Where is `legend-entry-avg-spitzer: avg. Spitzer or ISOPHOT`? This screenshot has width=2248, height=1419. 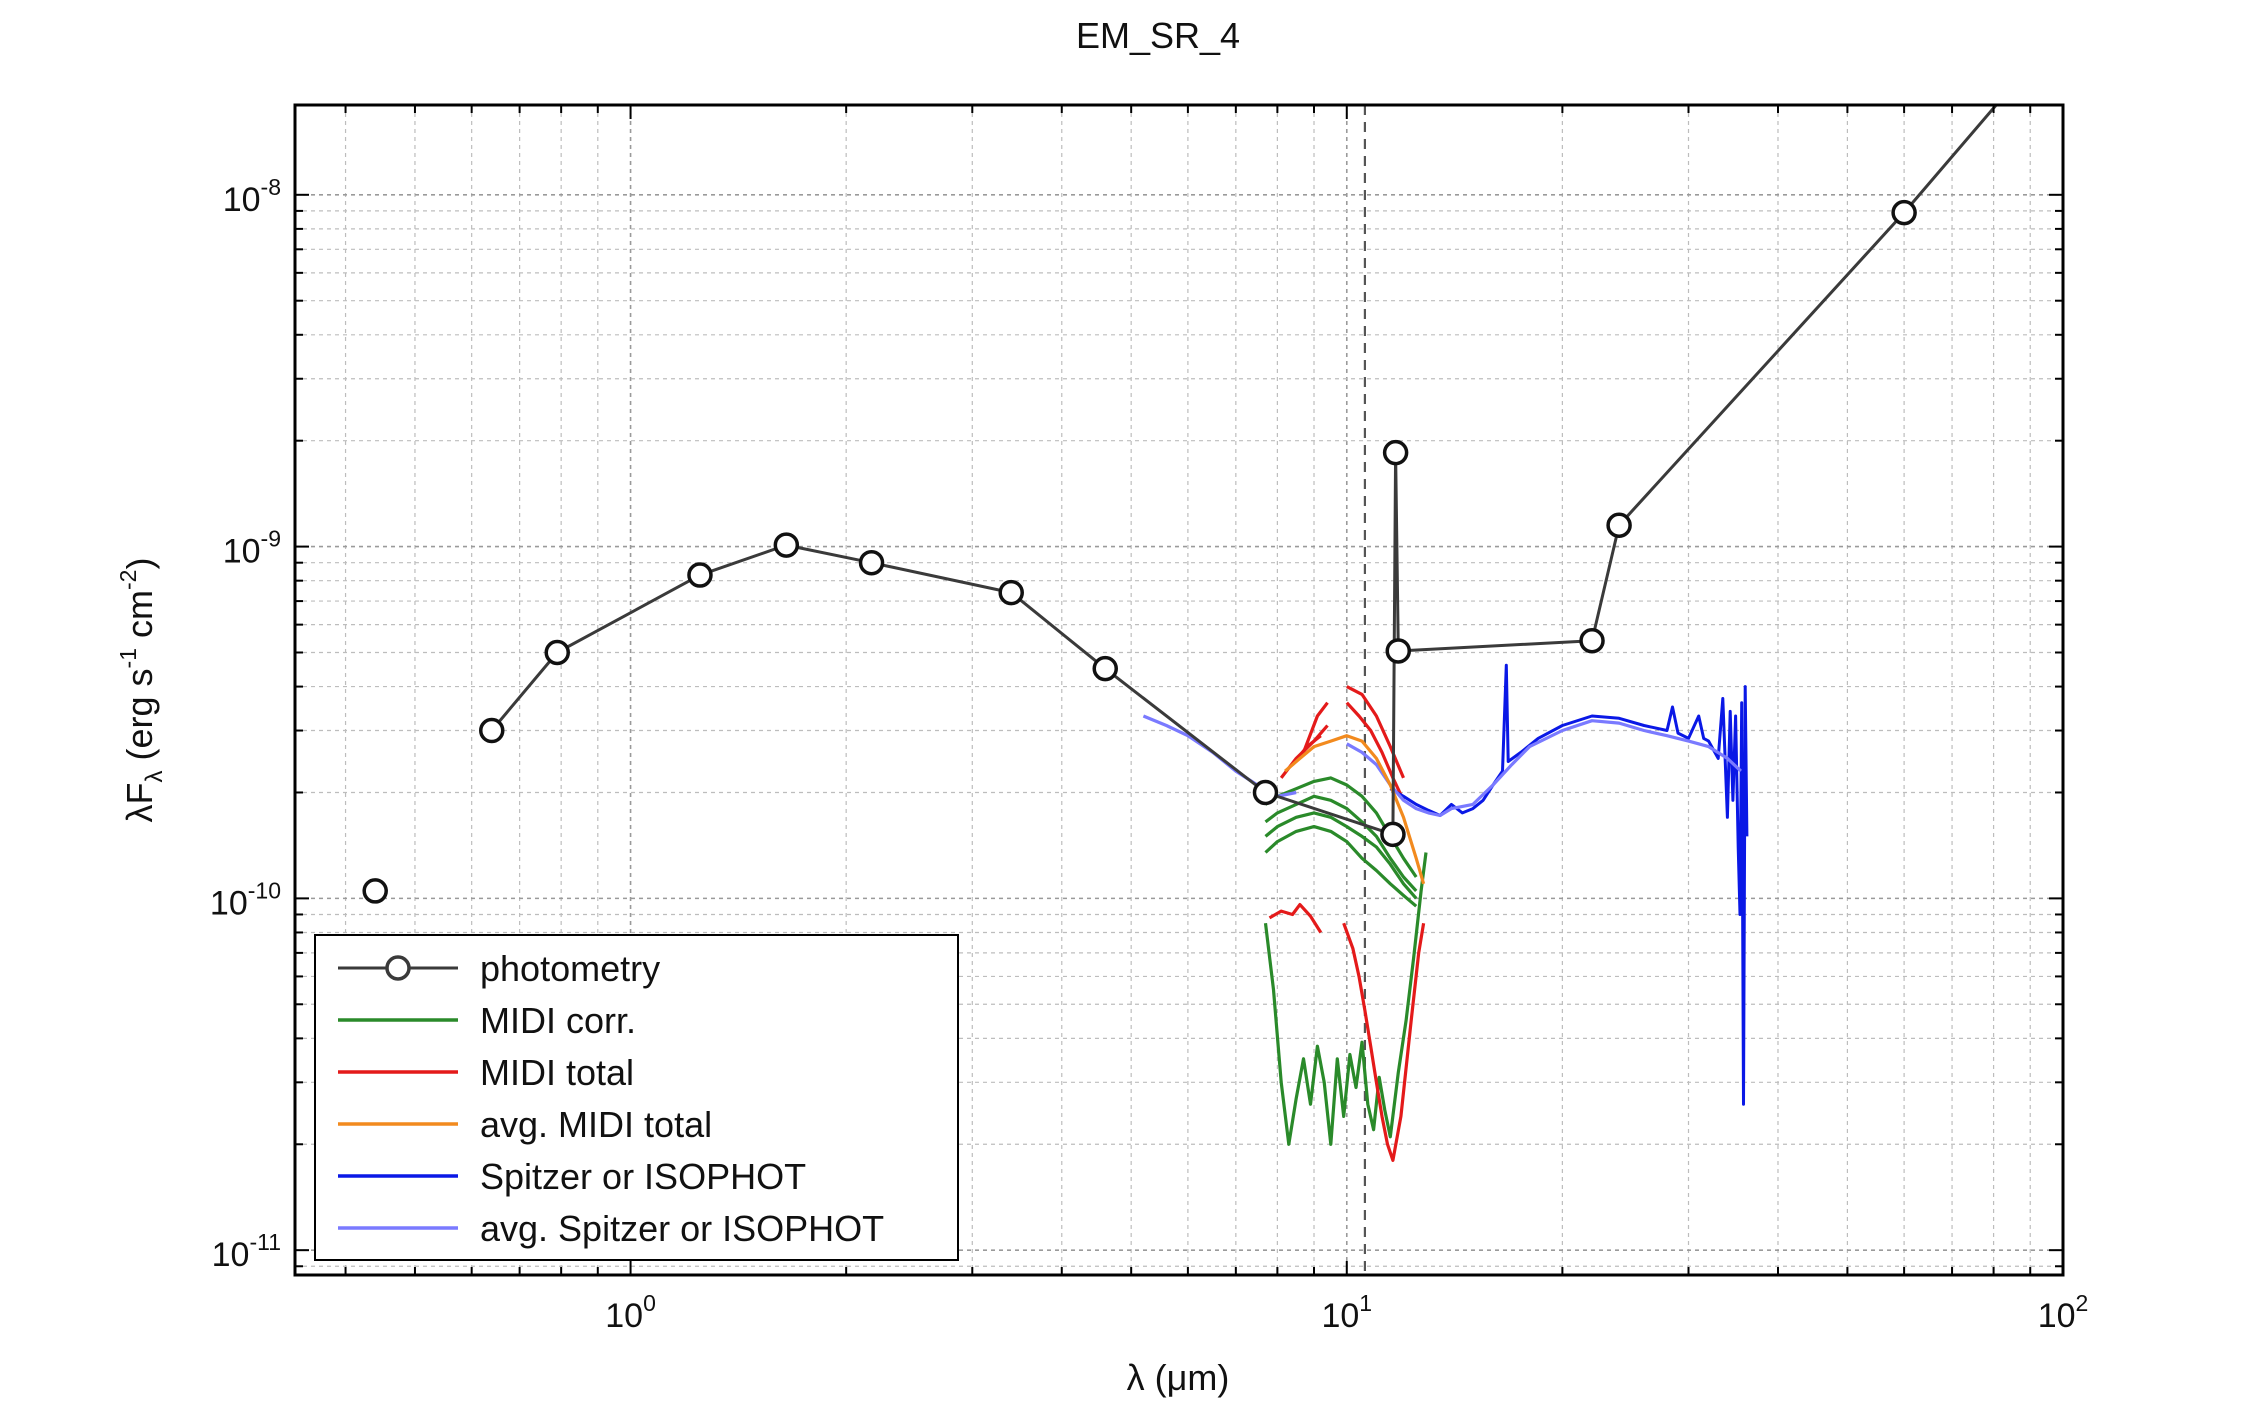
legend-entry-avg-spitzer: avg. Spitzer or ISOPHOT is located at coordinates (611, 1228).